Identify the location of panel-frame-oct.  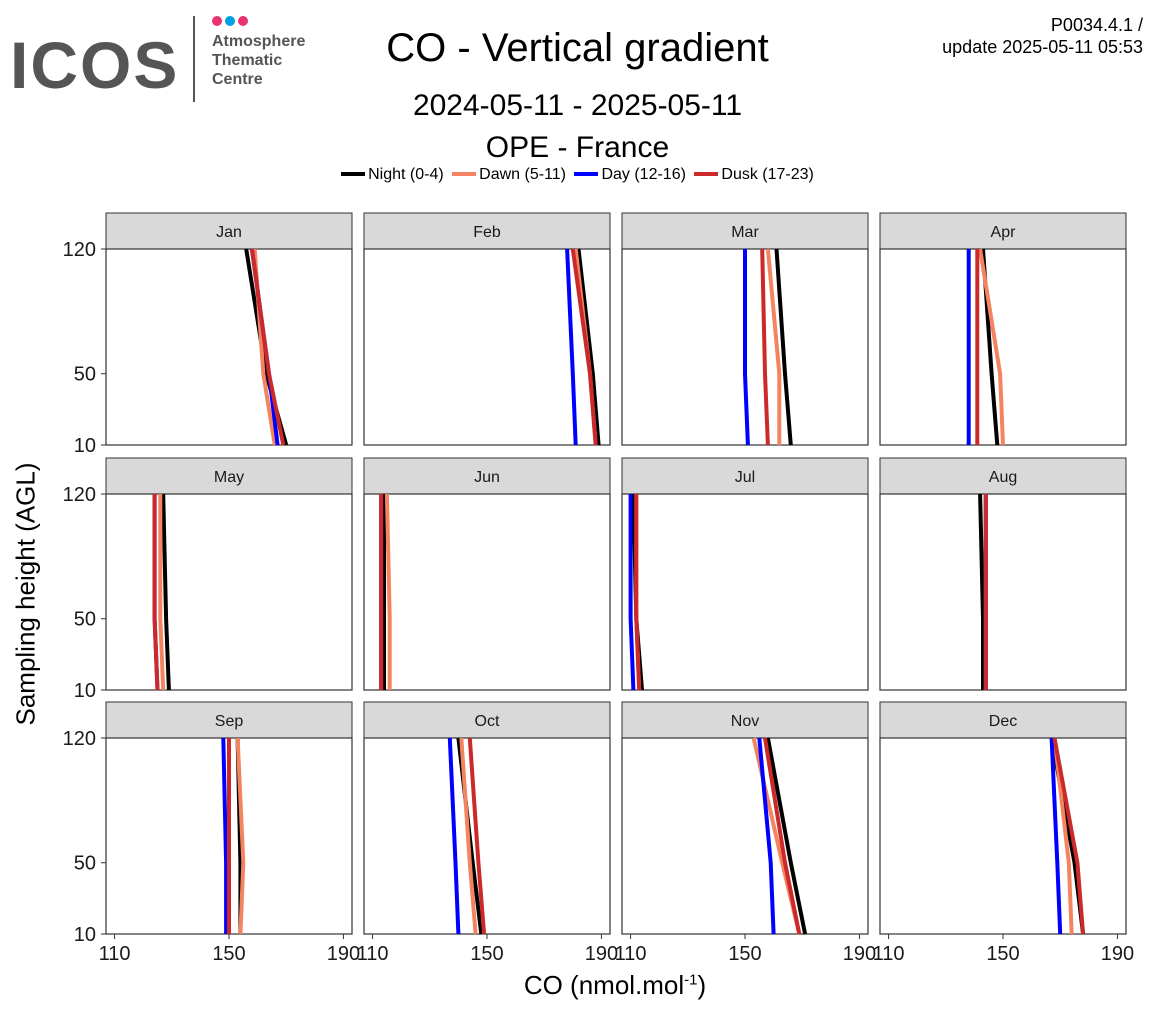
(487, 836).